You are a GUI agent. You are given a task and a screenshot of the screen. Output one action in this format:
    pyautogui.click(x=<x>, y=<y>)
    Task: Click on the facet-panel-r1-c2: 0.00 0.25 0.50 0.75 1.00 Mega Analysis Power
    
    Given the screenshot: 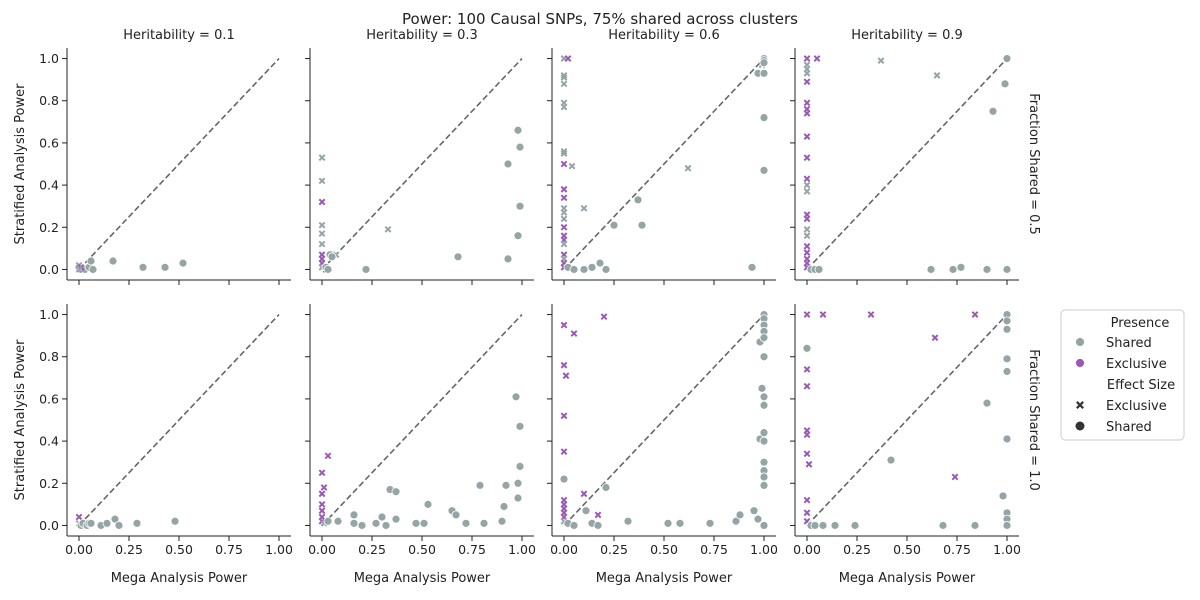 What is the action you would take?
    pyautogui.click(x=662, y=445)
    